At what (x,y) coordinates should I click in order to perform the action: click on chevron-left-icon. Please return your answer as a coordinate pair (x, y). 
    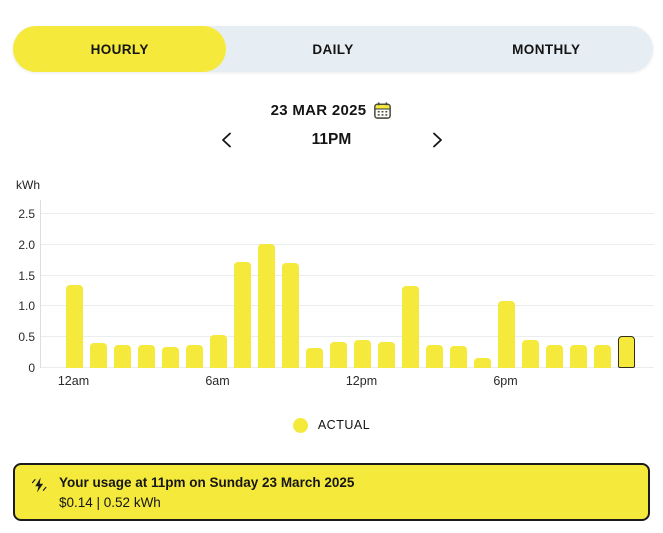
    Looking at the image, I should click on (226, 141).